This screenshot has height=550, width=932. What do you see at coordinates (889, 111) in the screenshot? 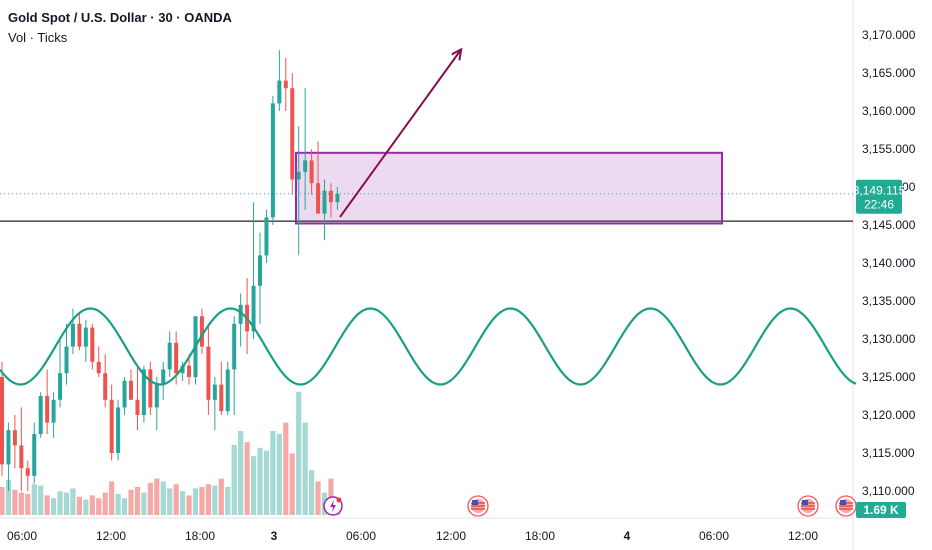
I see `price-tick-label: 3,160.000` at bounding box center [889, 111].